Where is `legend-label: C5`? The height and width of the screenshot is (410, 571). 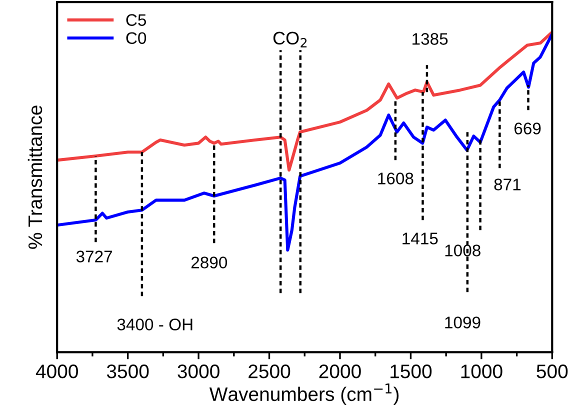 legend-label: C5 is located at coordinates (136, 20).